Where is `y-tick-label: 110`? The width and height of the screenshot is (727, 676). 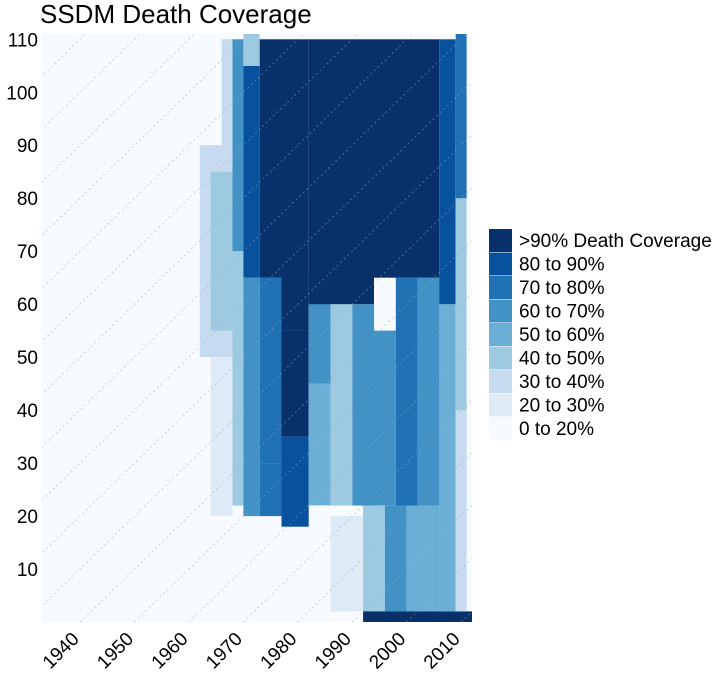
y-tick-label: 110 is located at coordinates (23, 40).